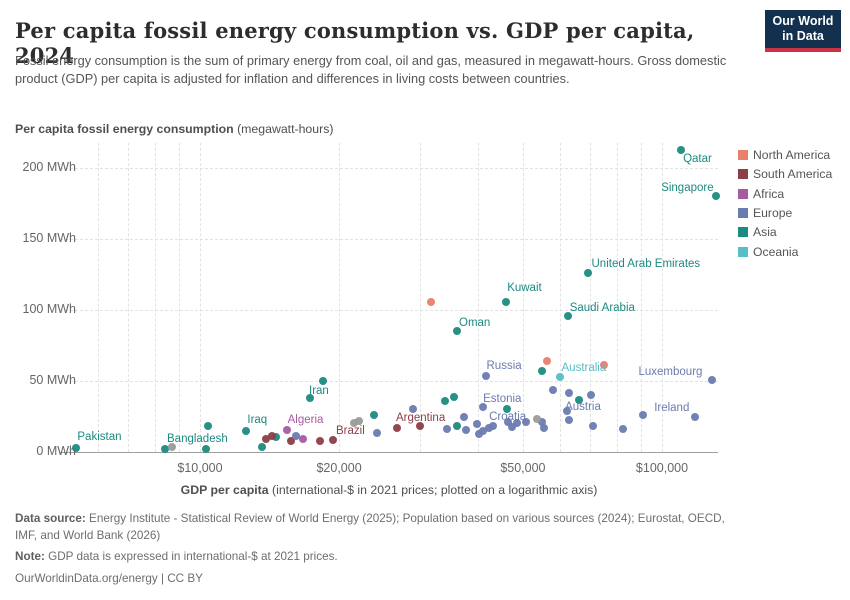 The image size is (850, 600). What do you see at coordinates (99, 436) in the screenshot?
I see `country-label-pakistan: Pakistan` at bounding box center [99, 436].